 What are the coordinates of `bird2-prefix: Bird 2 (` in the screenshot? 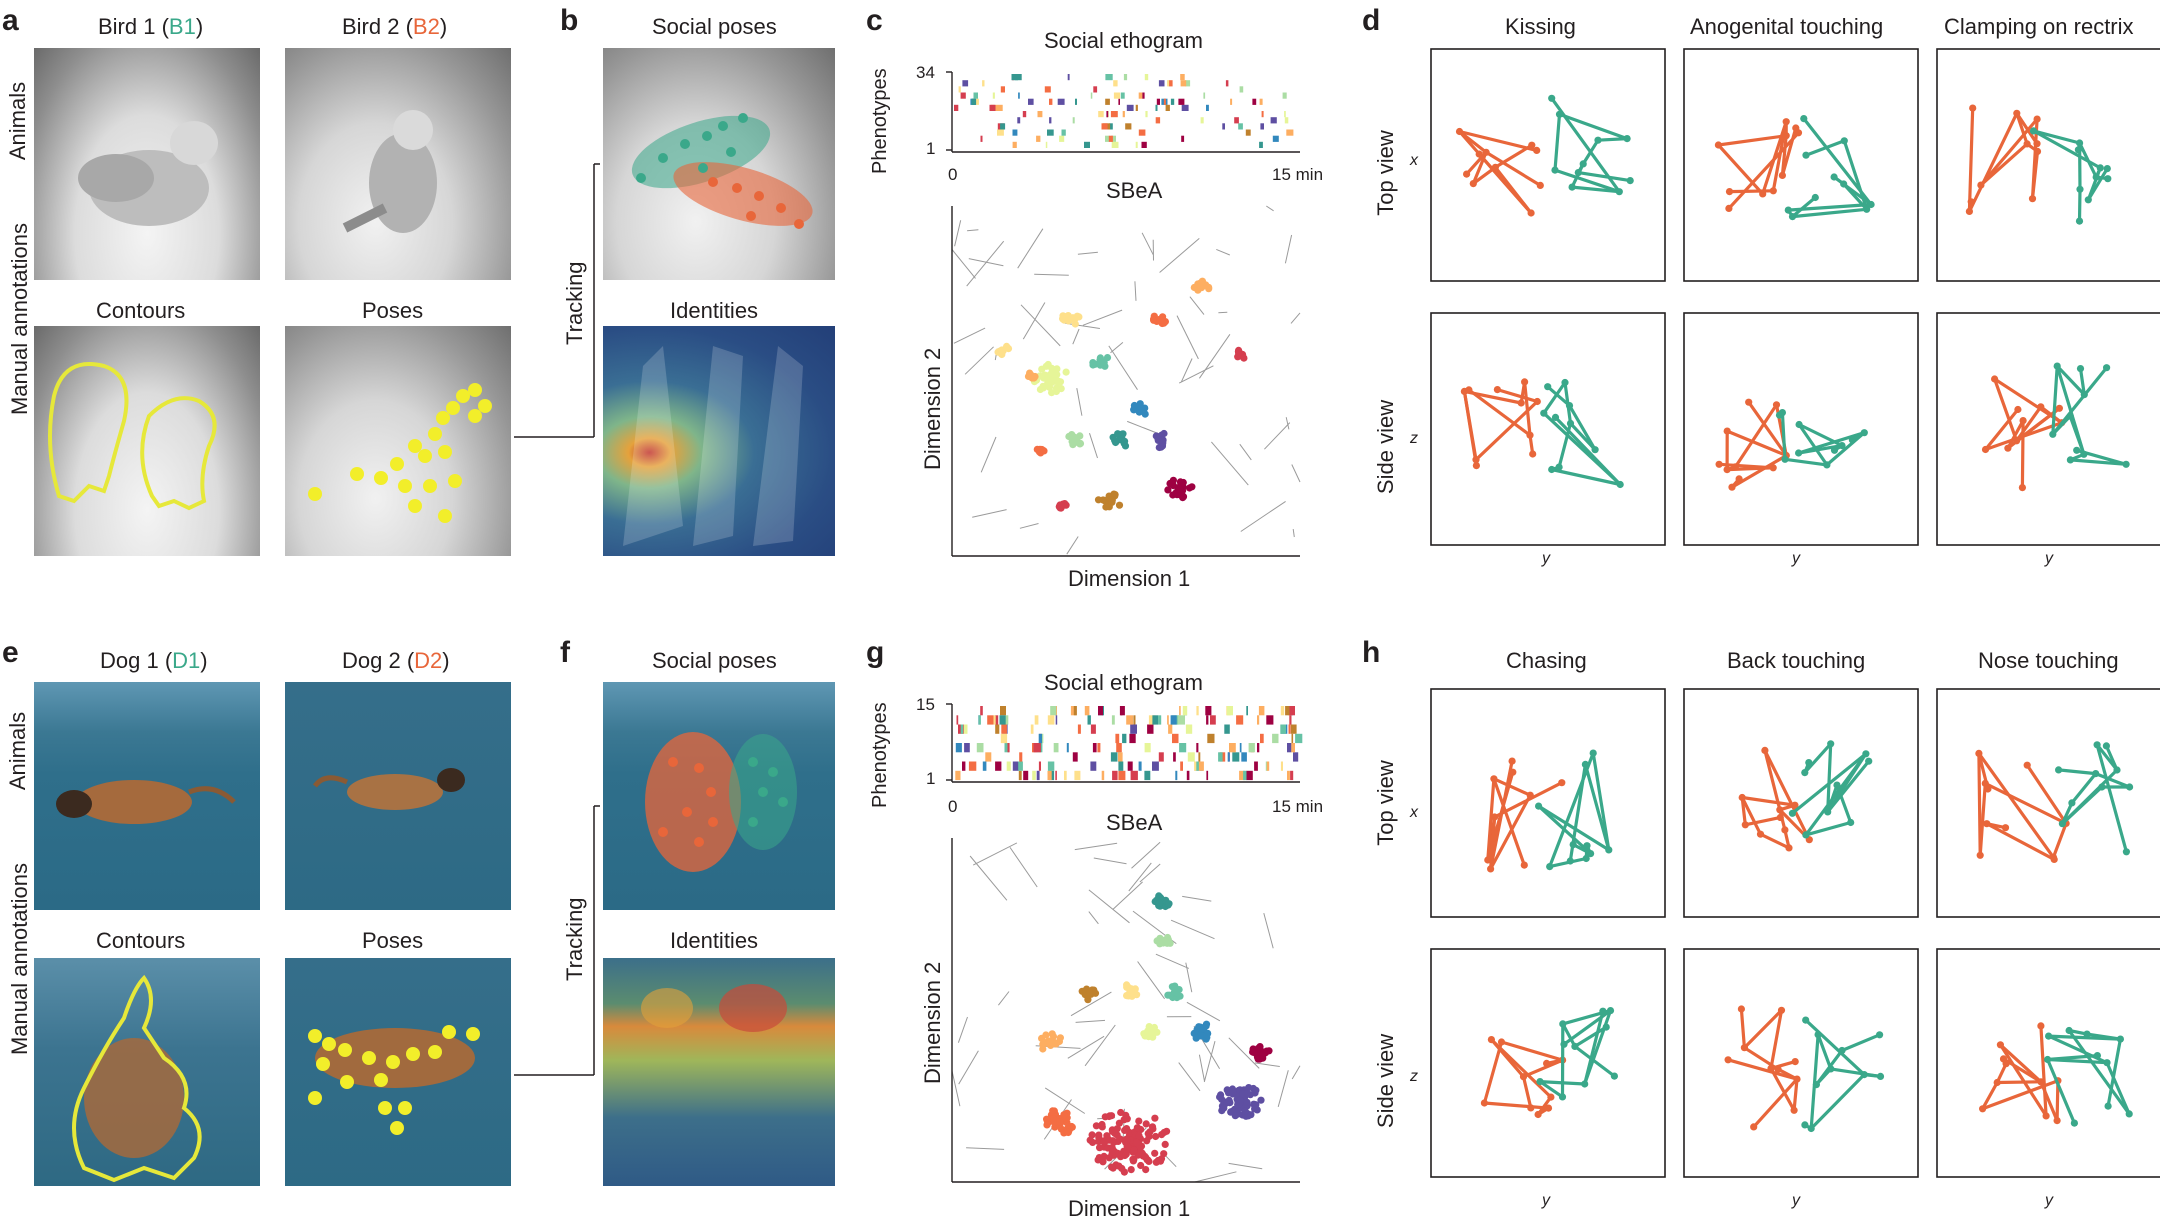 It's located at (377, 26).